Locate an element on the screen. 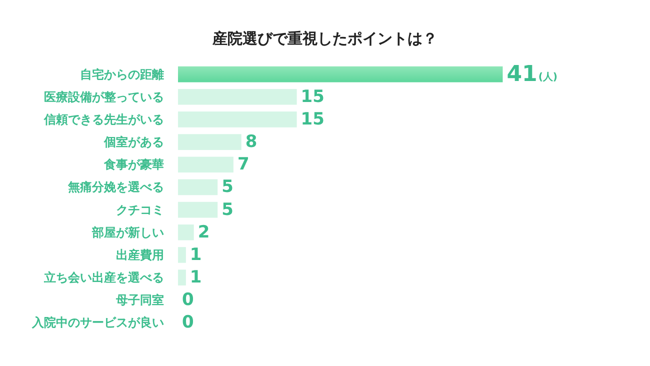 The image size is (650, 366). y-tick-label: 自宅からの距離 is located at coordinates (122, 74).